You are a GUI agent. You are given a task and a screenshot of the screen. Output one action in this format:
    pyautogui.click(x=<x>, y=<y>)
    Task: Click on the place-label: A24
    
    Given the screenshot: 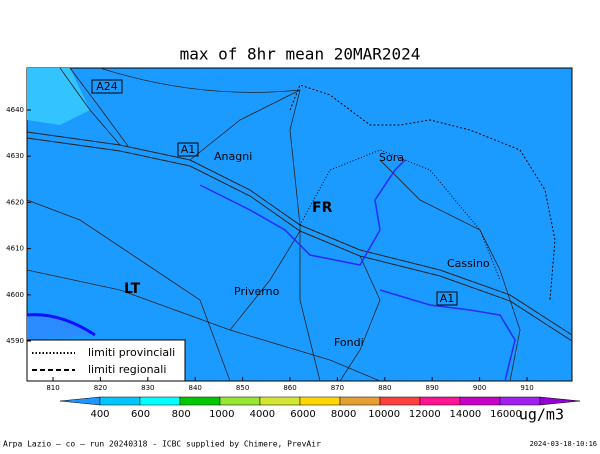 What is the action you would take?
    pyautogui.click(x=107, y=86)
    